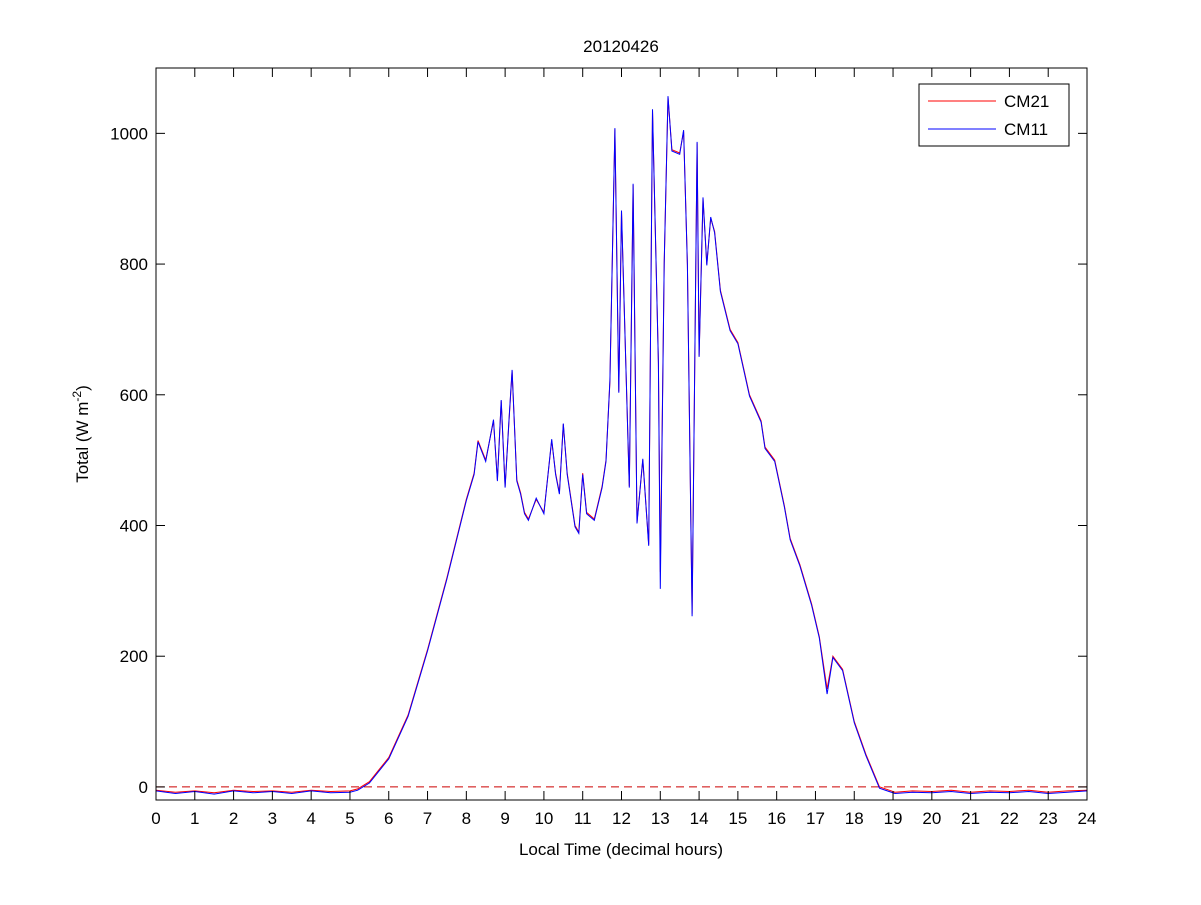 This screenshot has width=1201, height=905. Describe the element at coordinates (194, 818) in the screenshot. I see `x-tick-label: 1` at that location.